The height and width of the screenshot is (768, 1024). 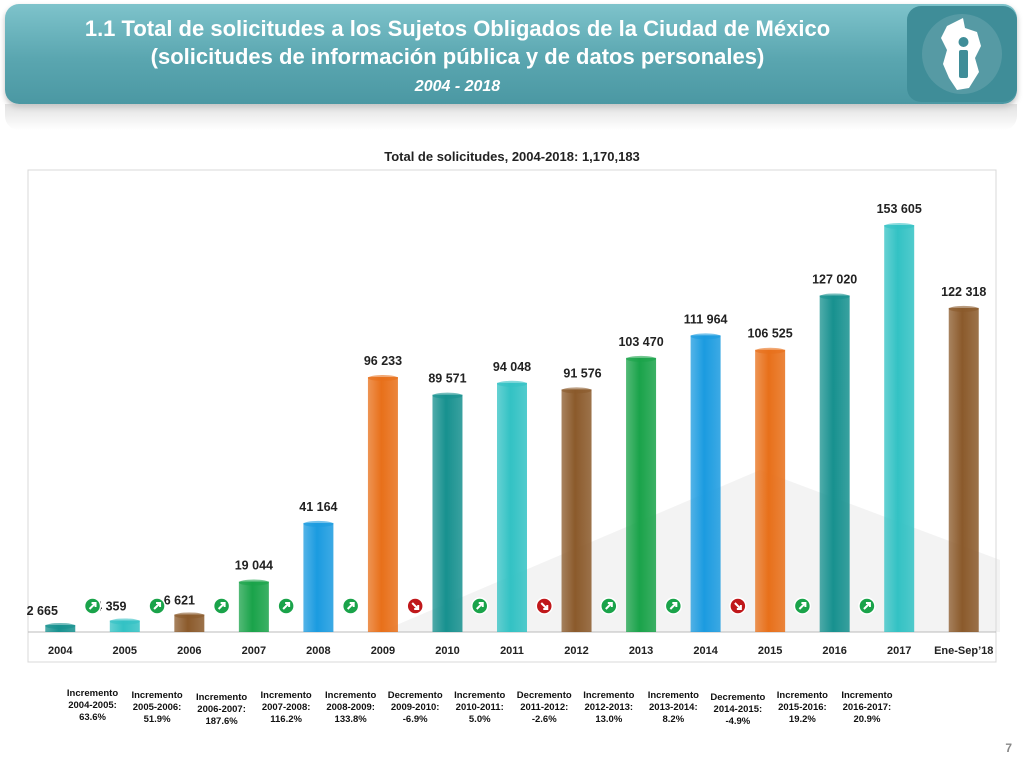 I want to click on data-label-2013: 103 470, so click(x=640, y=342).